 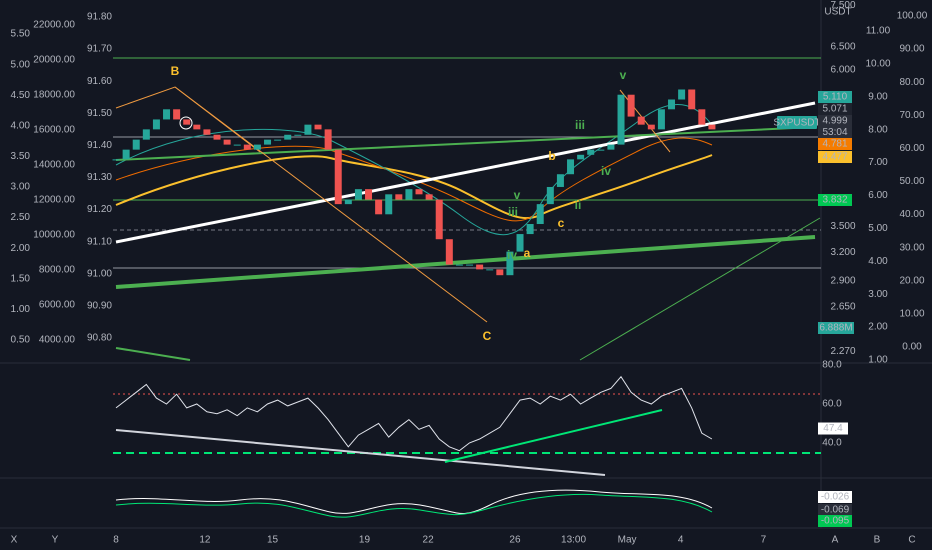 I want to click on rsi-tick-label: 60.0, so click(x=832, y=404).